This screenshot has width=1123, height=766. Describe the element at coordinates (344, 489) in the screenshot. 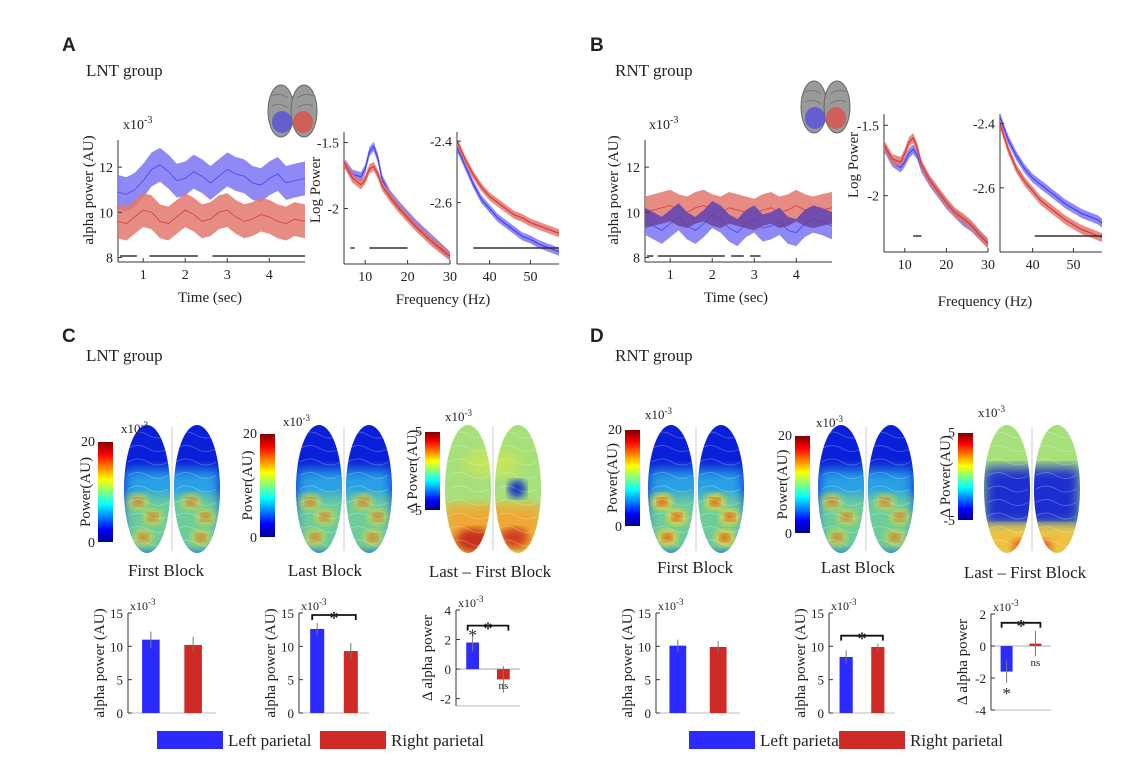

I see `brain-map-c2` at that location.